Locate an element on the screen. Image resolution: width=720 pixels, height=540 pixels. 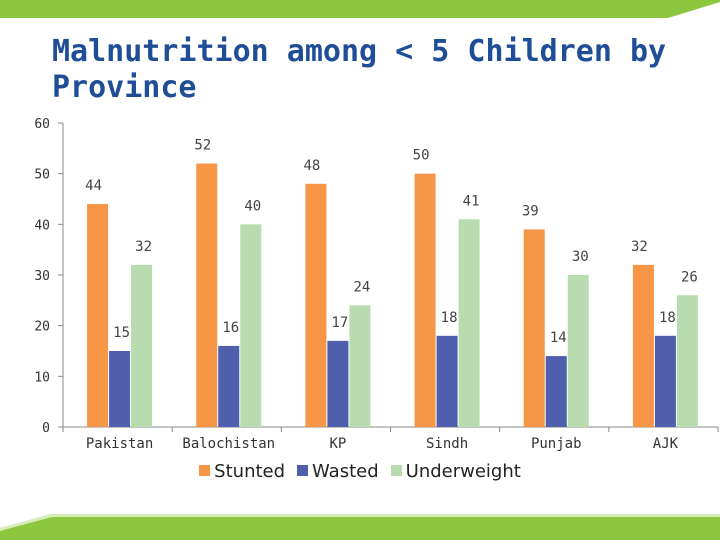
data-label: 24 is located at coordinates (361, 287).